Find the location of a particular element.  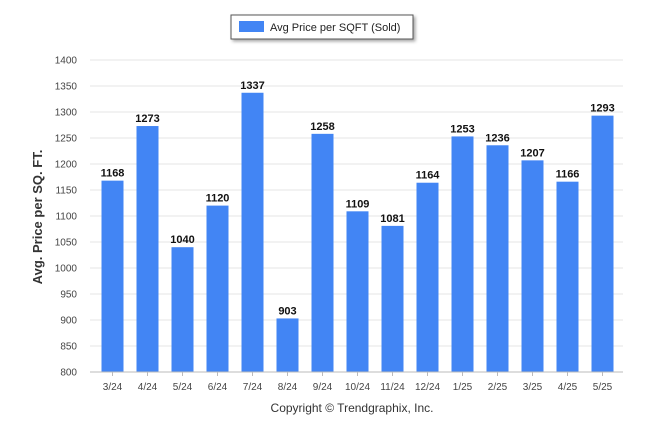

y-tick-label: 1250 is located at coordinates (66, 139).